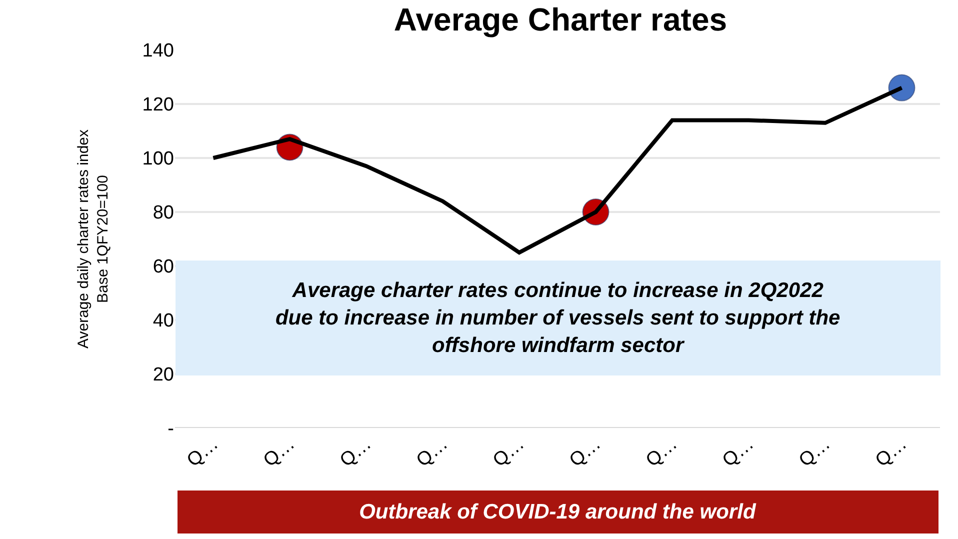 The width and height of the screenshot is (958, 539). I want to click on point, so click(902, 88).